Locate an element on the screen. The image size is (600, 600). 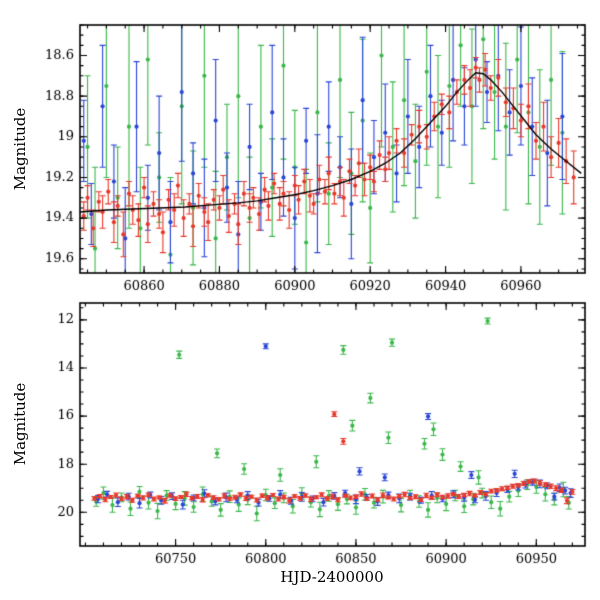
x-axis-label: HJD-2400000 is located at coordinates (332, 577).